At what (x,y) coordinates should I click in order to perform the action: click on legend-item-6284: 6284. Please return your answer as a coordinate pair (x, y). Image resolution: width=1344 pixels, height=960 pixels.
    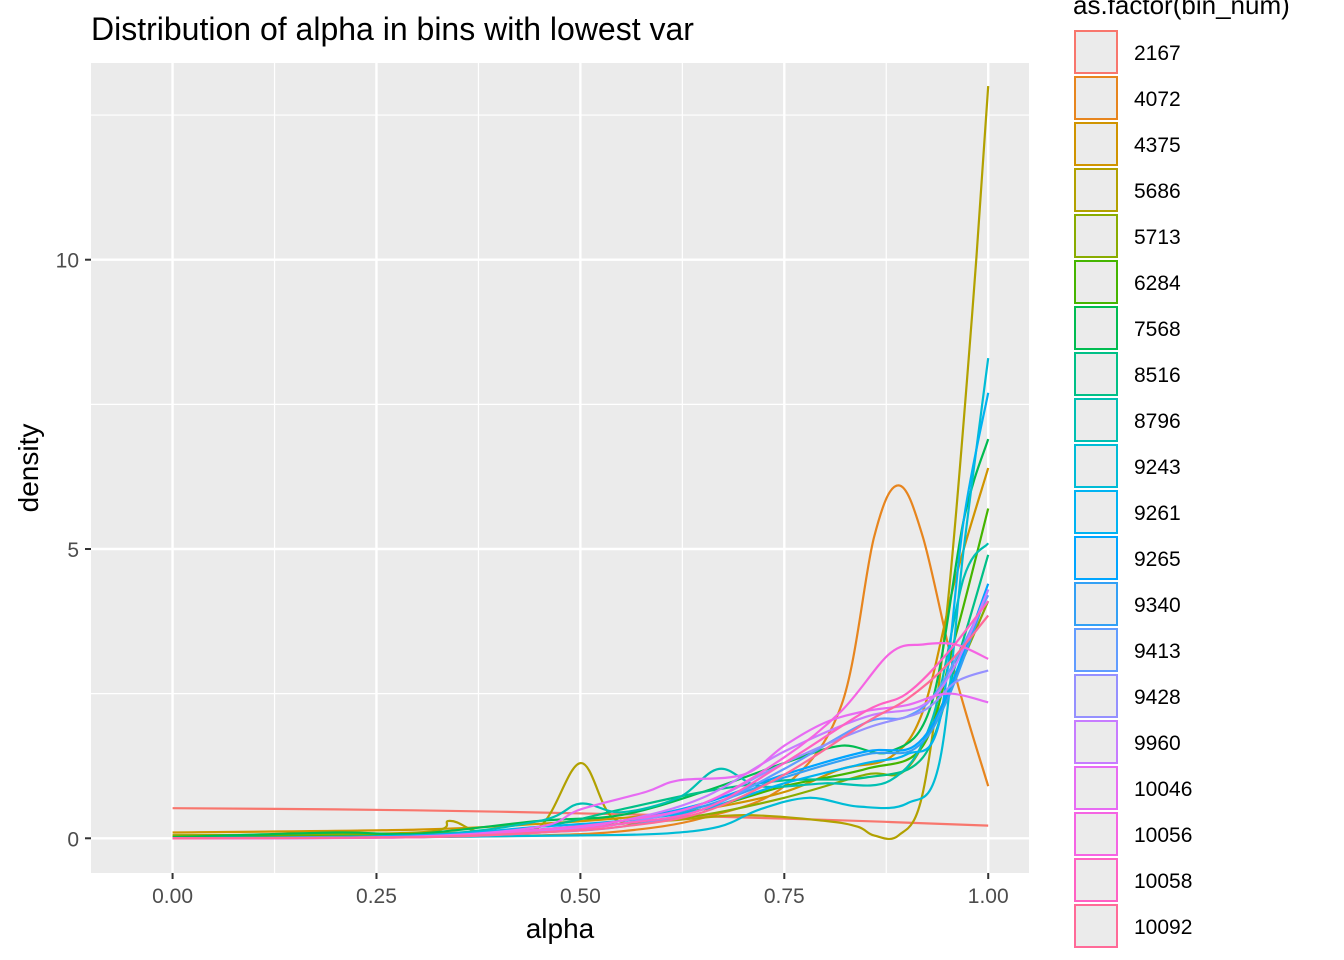
    Looking at the image, I should click on (1127, 282).